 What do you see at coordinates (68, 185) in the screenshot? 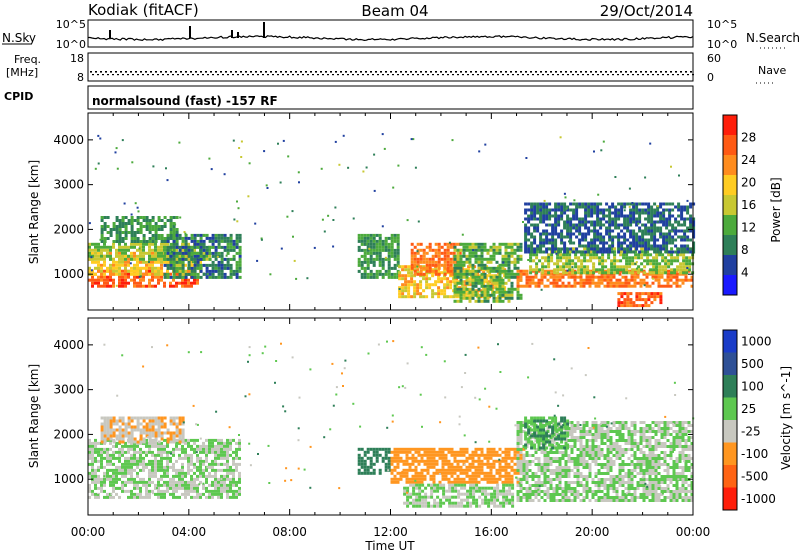
I see `y-tick-label: 3000` at bounding box center [68, 185].